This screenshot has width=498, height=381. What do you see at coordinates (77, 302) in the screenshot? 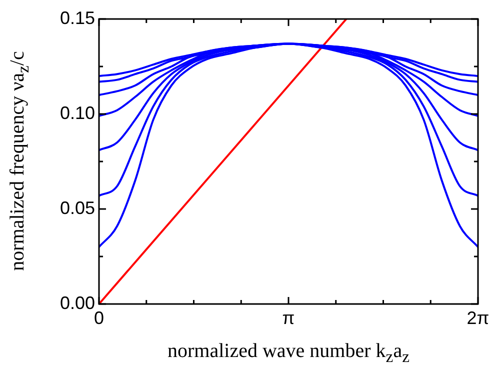
I see `y-tick-label: 0.00` at bounding box center [77, 302].